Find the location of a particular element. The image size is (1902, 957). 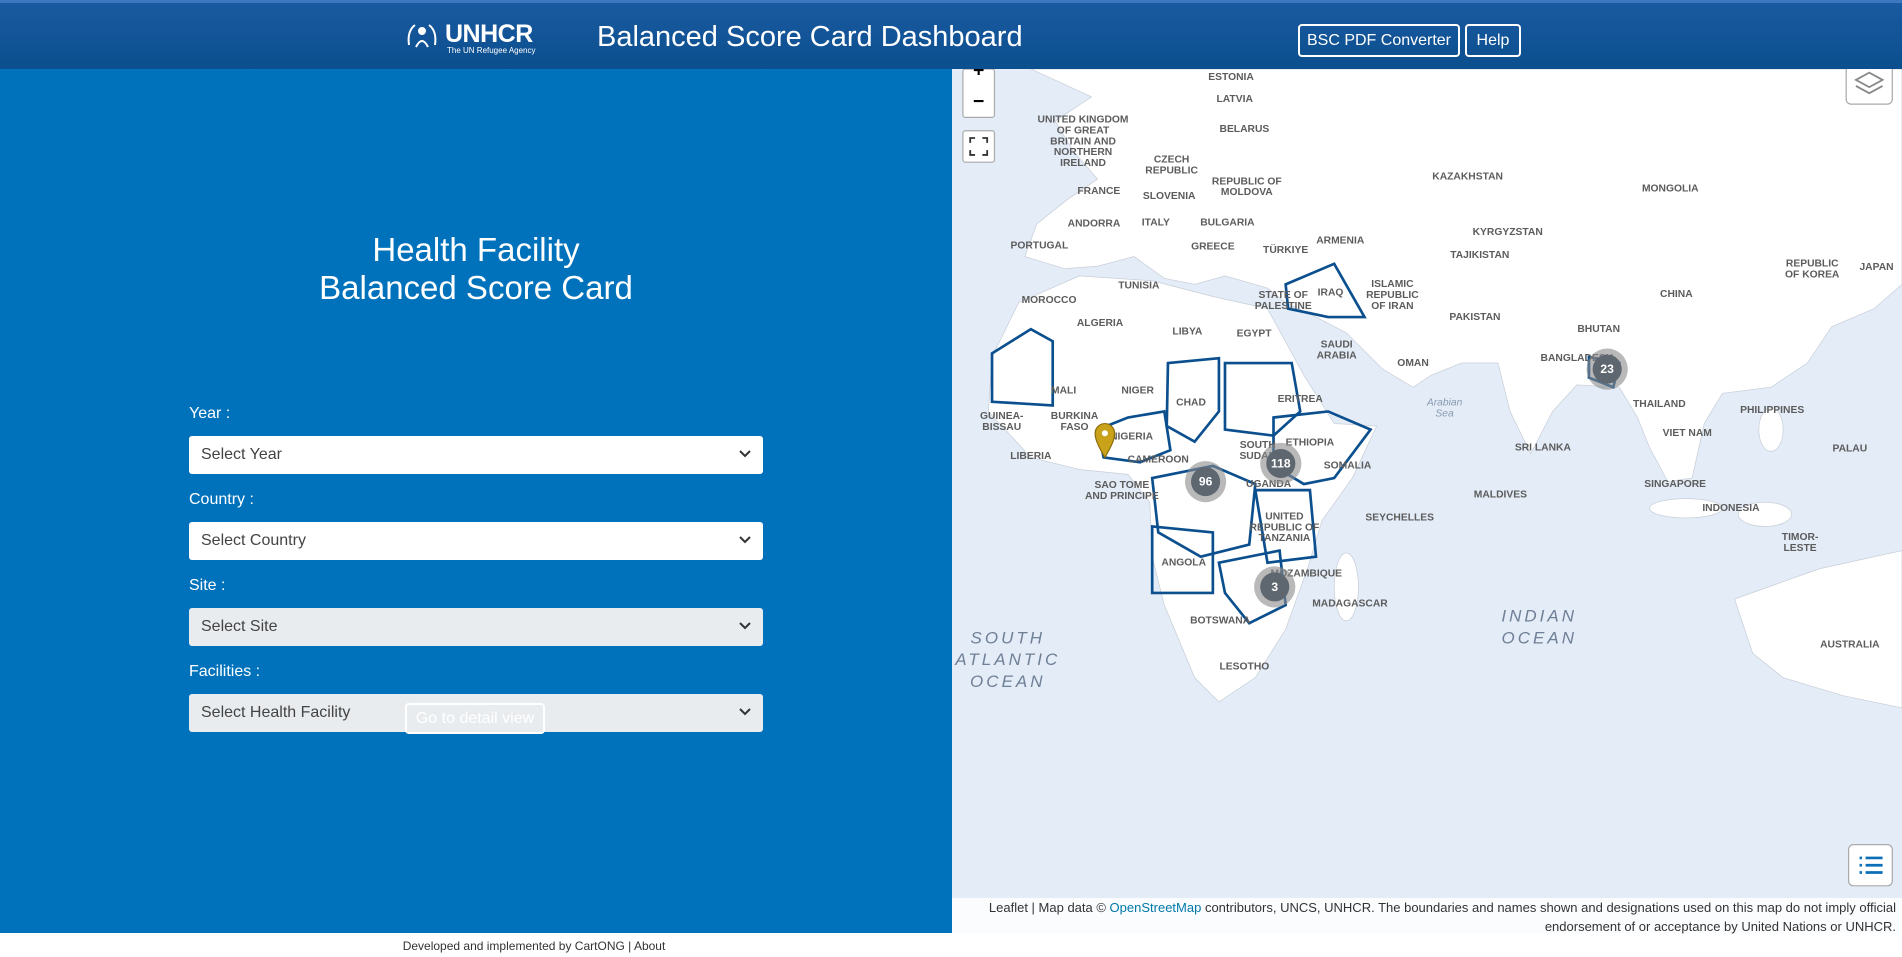

country-label: UNITED KINGDOM is located at coordinates (1083, 120).